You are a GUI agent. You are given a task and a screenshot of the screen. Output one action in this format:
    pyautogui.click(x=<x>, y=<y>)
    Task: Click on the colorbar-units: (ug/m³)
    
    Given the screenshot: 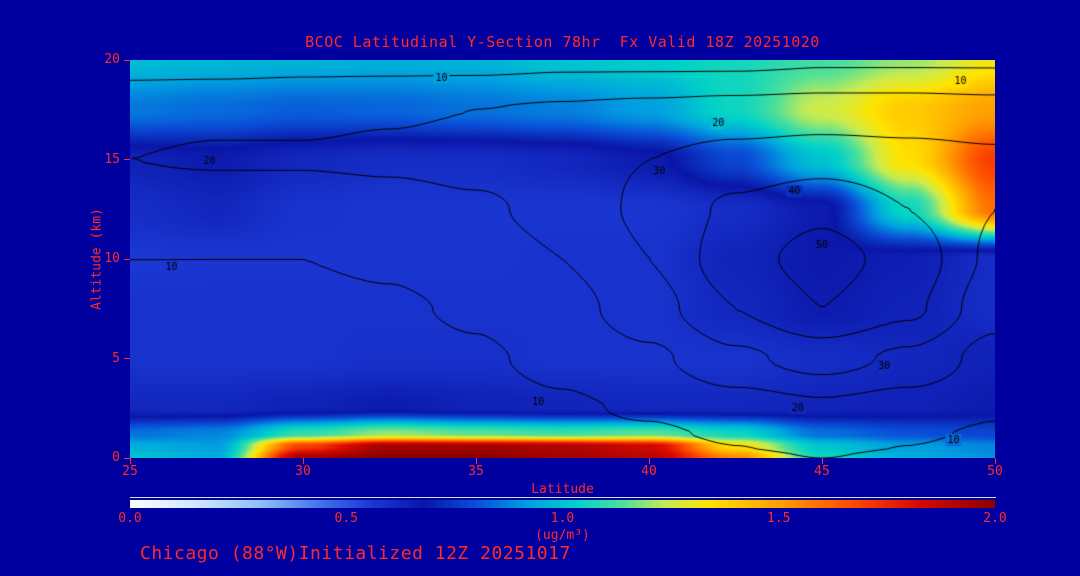 What is the action you would take?
    pyautogui.click(x=562, y=535)
    